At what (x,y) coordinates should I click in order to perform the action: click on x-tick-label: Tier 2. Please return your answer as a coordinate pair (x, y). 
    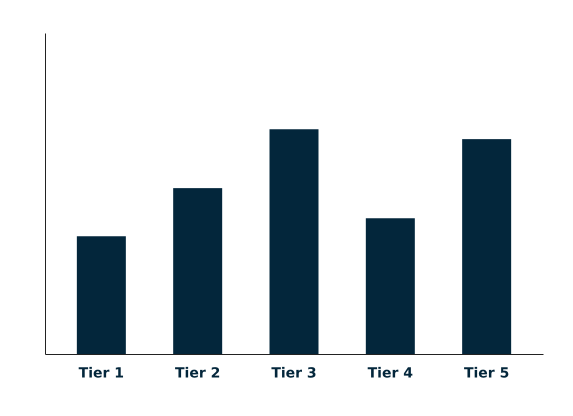
    Looking at the image, I should click on (197, 374).